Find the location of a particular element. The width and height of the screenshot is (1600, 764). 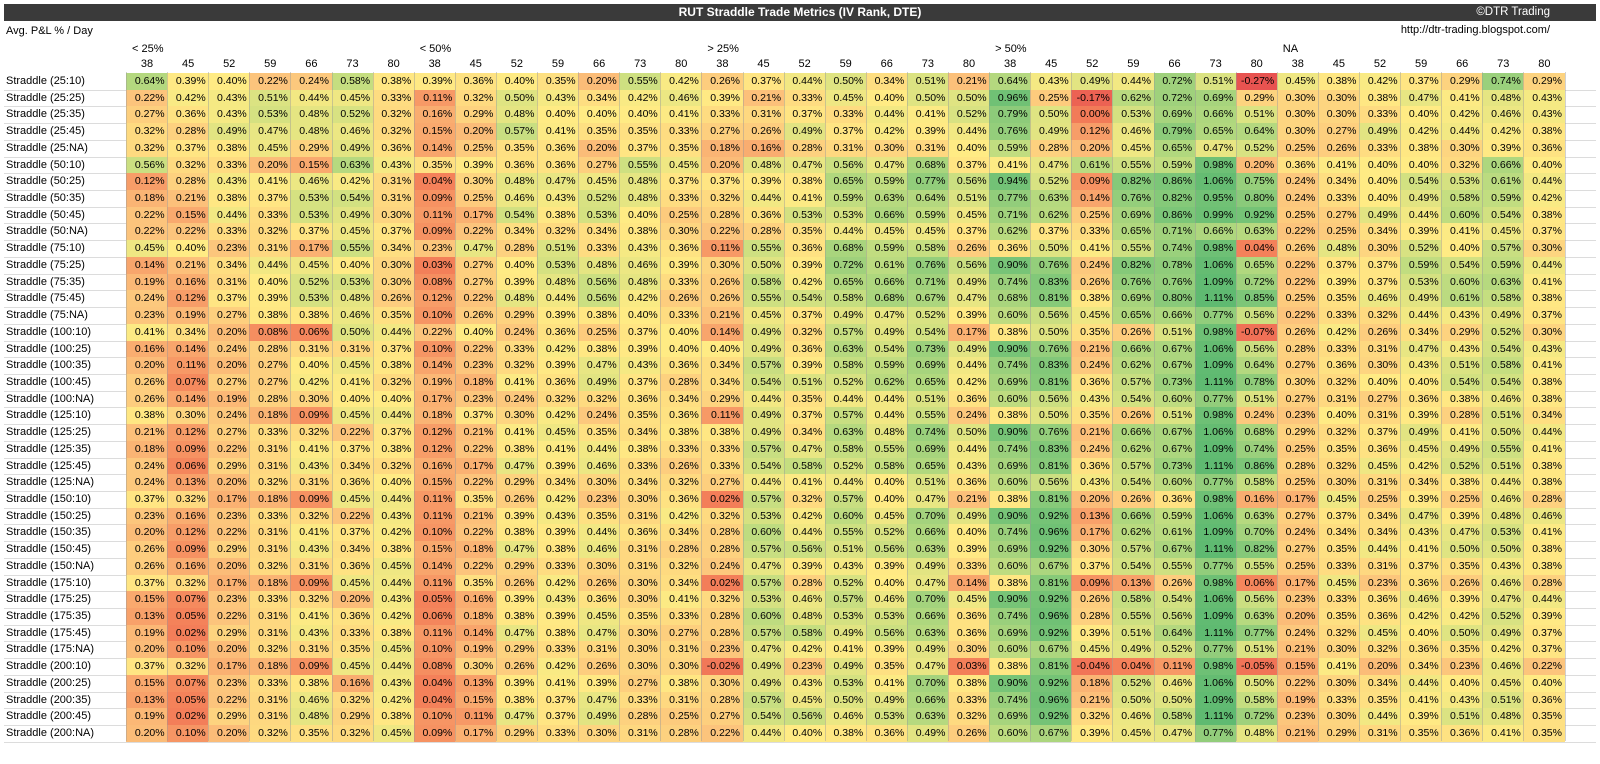

heatmap-cell: 0.64% is located at coordinates (1174, 633).